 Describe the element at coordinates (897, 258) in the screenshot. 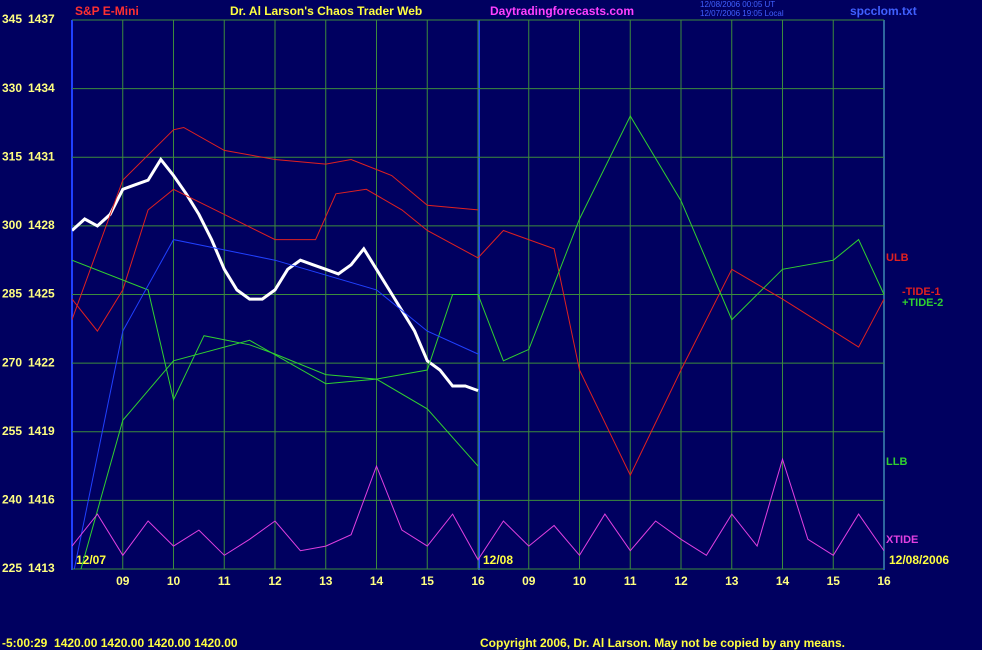

I see `legend-label: ULB` at that location.